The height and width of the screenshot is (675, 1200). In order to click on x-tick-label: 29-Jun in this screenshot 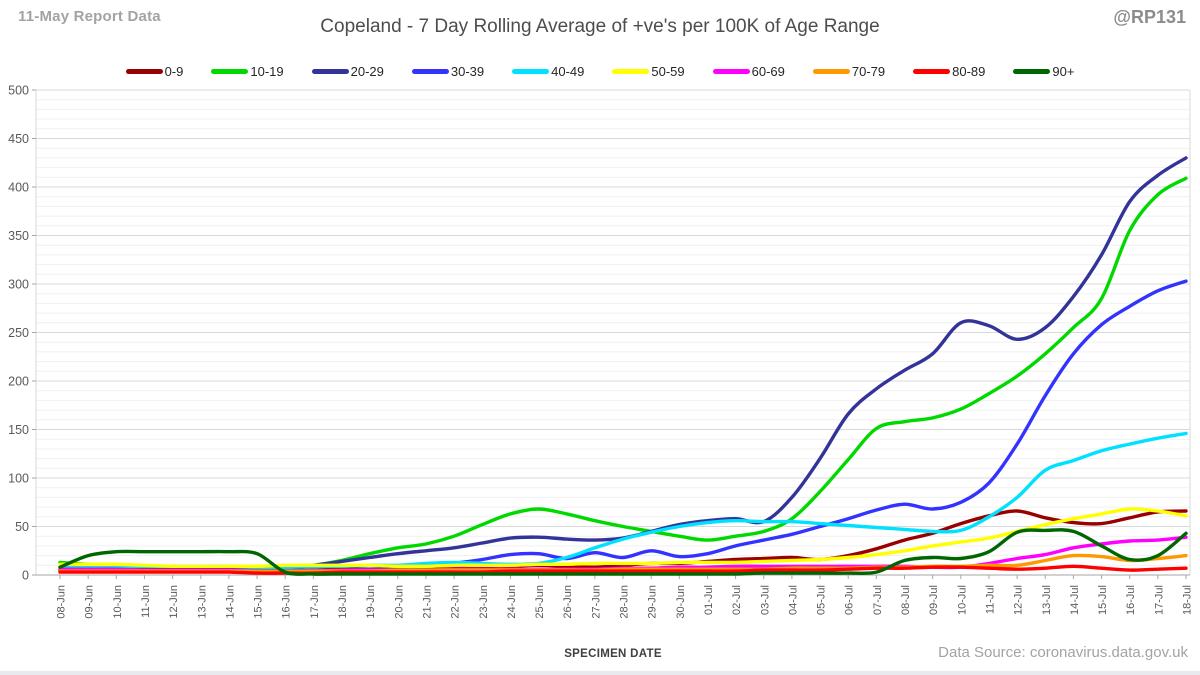, I will do `click(653, 602)`.